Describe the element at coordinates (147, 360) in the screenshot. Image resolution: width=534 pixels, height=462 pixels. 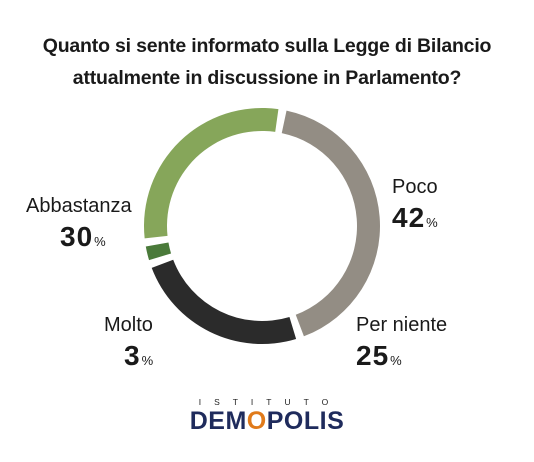
I see `label-molto-percent: %` at that location.